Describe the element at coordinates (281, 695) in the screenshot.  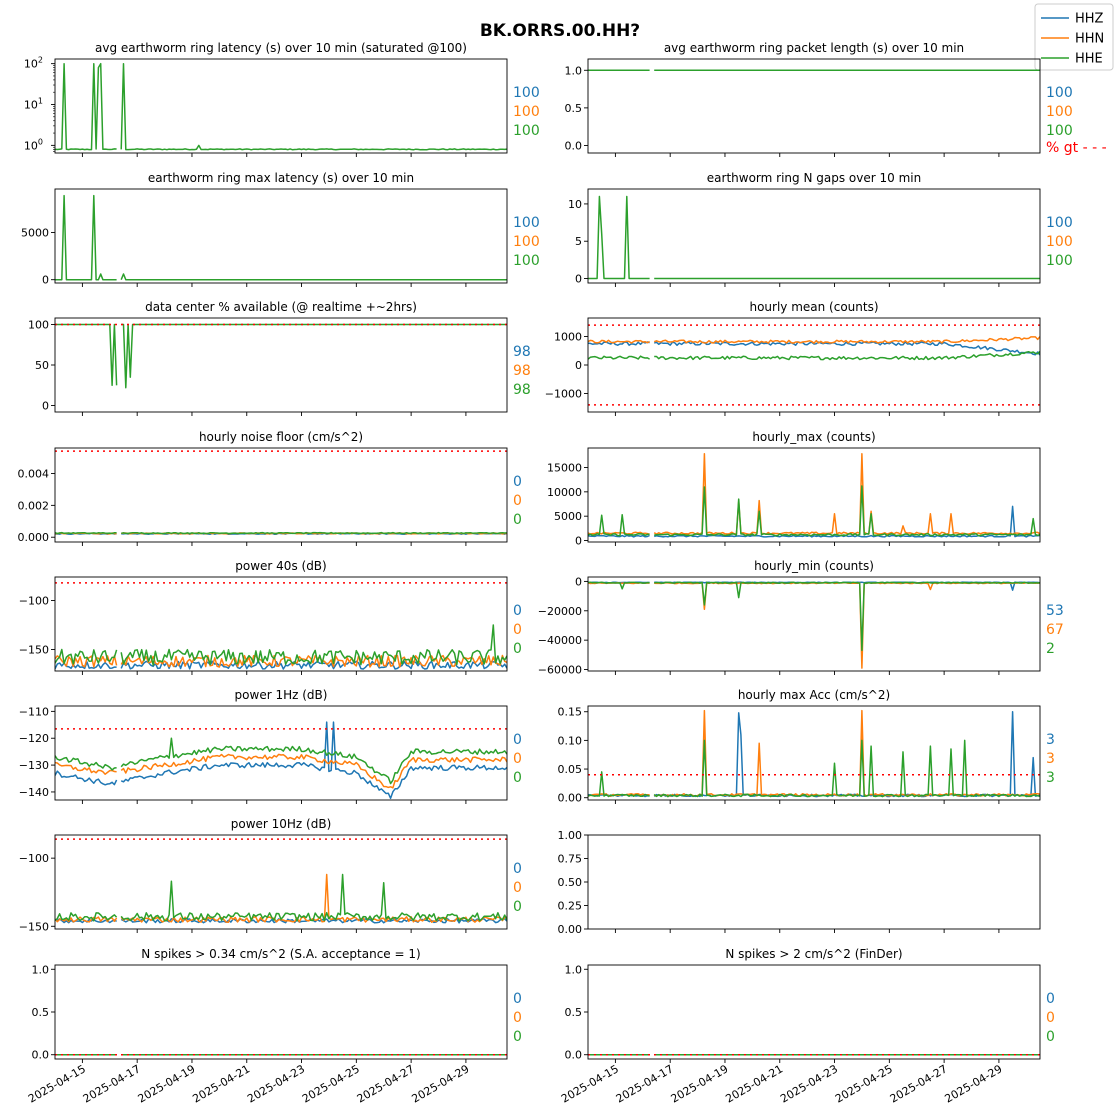
I see `panel-title: power 1Hz (dB)` at that location.